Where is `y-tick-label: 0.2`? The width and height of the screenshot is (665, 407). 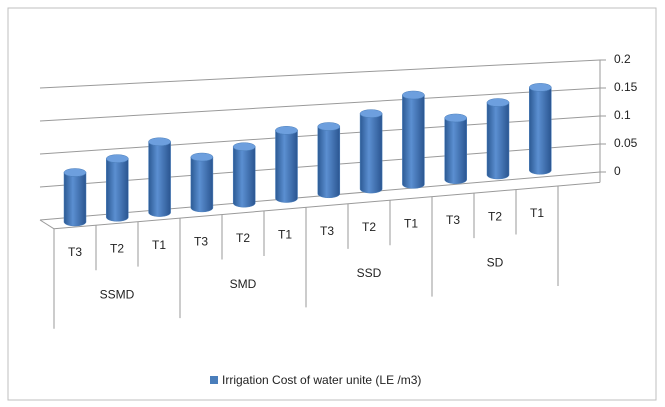 y-tick-label: 0.2 is located at coordinates (622, 59).